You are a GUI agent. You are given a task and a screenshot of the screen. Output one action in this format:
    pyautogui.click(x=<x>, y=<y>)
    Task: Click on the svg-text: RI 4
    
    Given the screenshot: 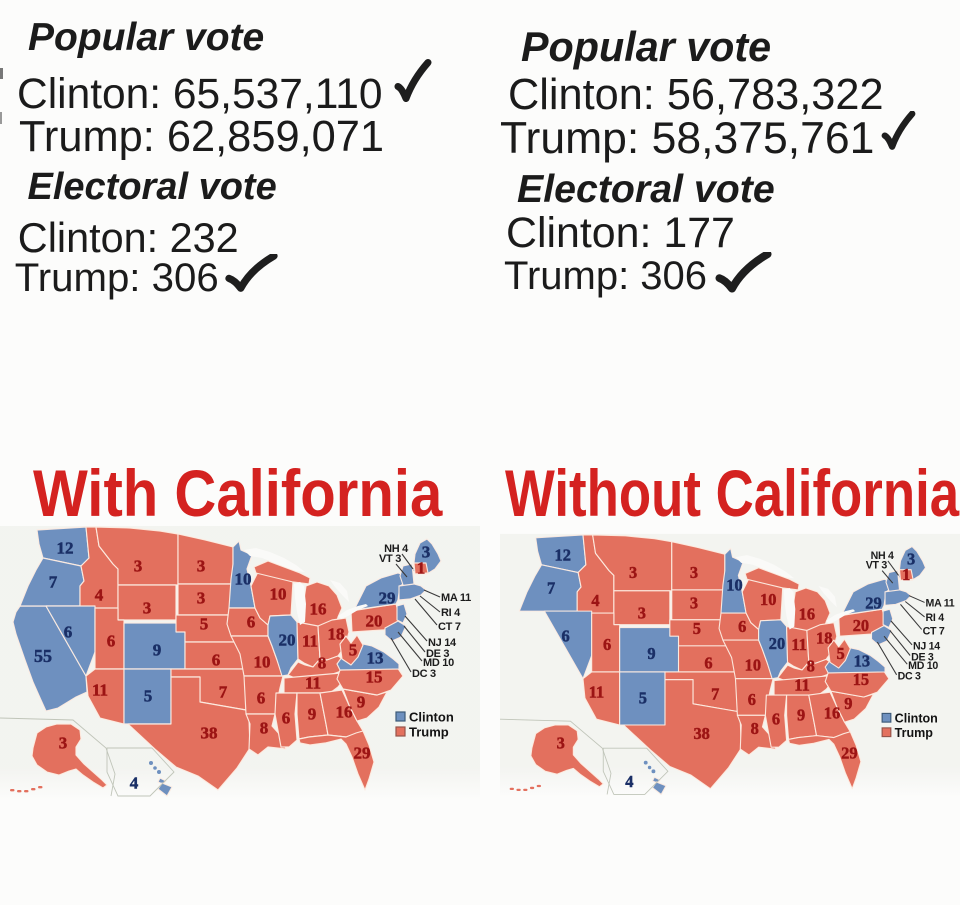 What is the action you would take?
    pyautogui.click(x=451, y=613)
    